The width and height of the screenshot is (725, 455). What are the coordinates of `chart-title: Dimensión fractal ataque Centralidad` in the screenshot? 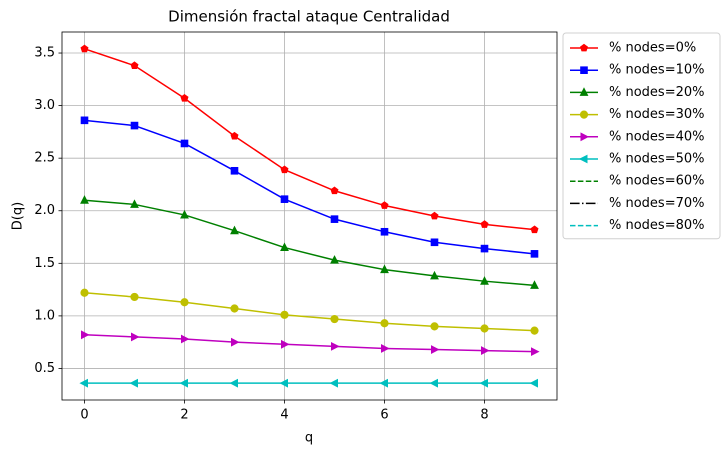 It's located at (309, 17).